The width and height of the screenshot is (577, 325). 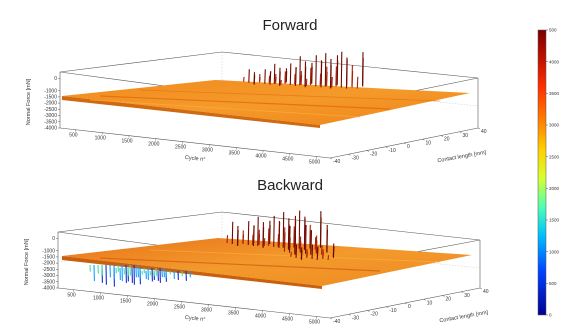 I want to click on forward-x-ticks: 500 1000 1500 2000 2500 3000 3500 4000 4500 5000, so click(x=194, y=147).